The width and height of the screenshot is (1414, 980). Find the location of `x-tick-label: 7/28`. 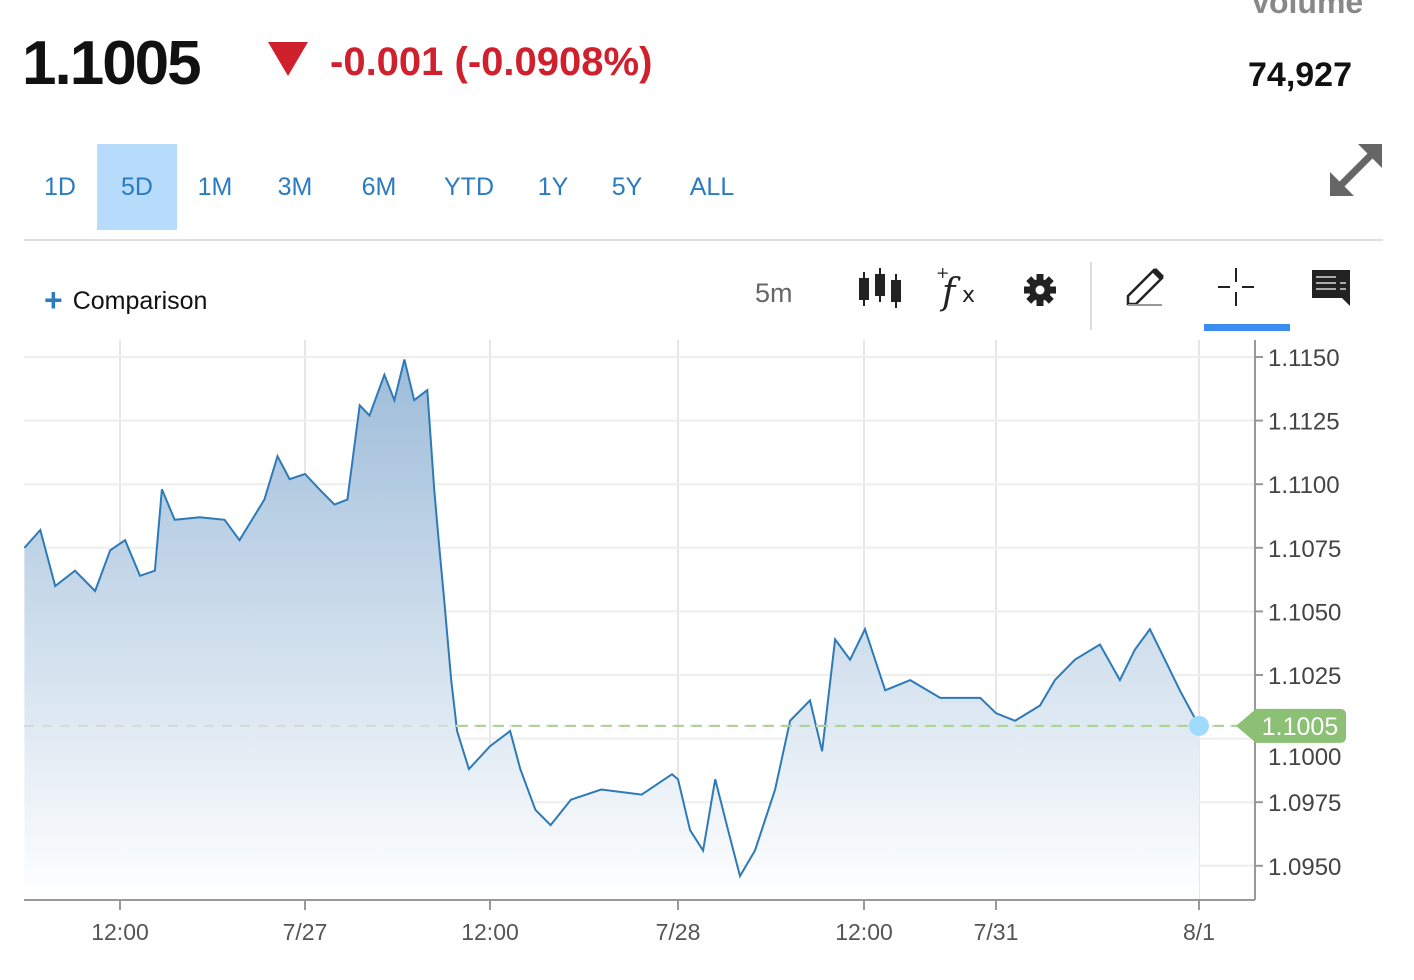

x-tick-label: 7/28 is located at coordinates (678, 932).